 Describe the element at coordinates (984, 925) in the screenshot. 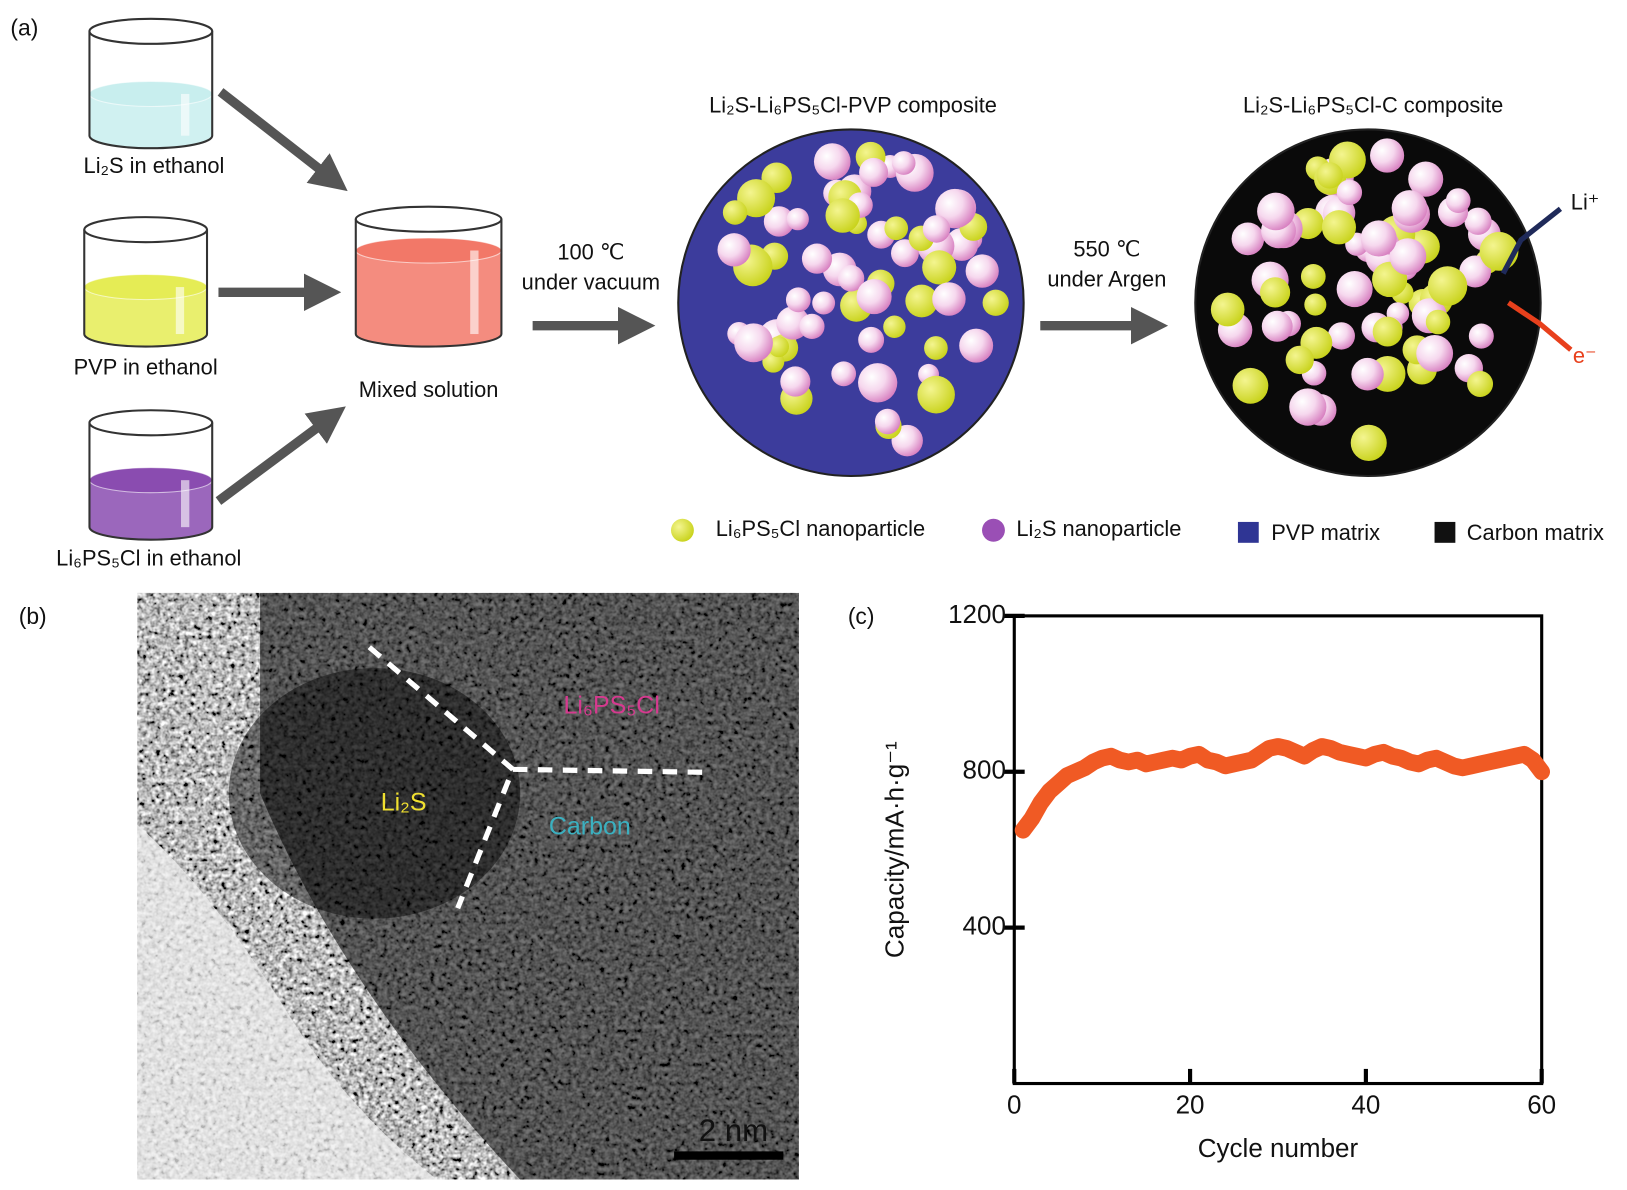

I see `y-tick-label: 400` at that location.